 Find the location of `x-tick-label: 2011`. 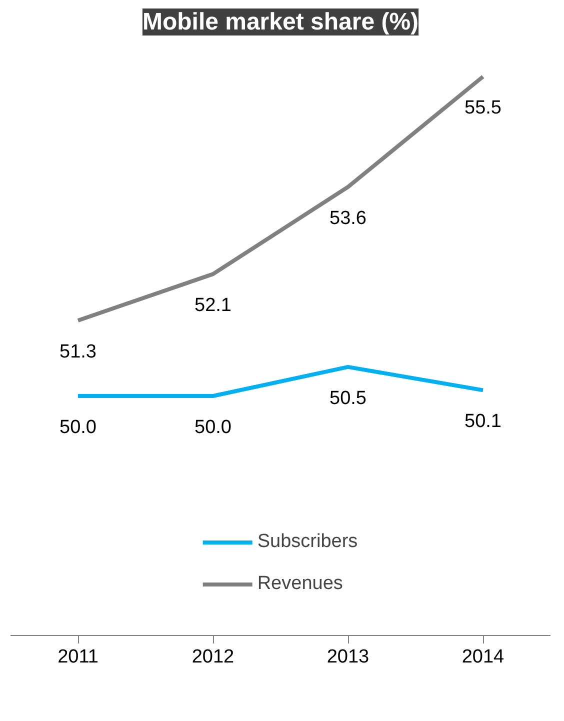

x-tick-label: 2011 is located at coordinates (78, 657).